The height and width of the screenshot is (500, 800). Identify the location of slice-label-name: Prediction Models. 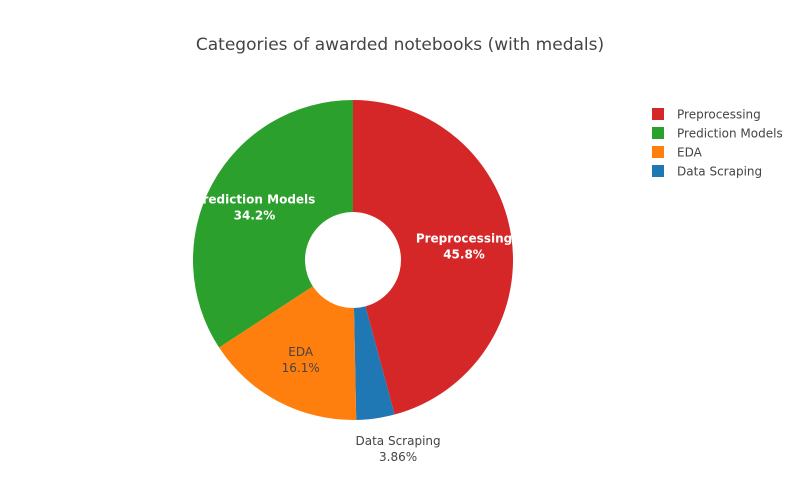
(255, 200).